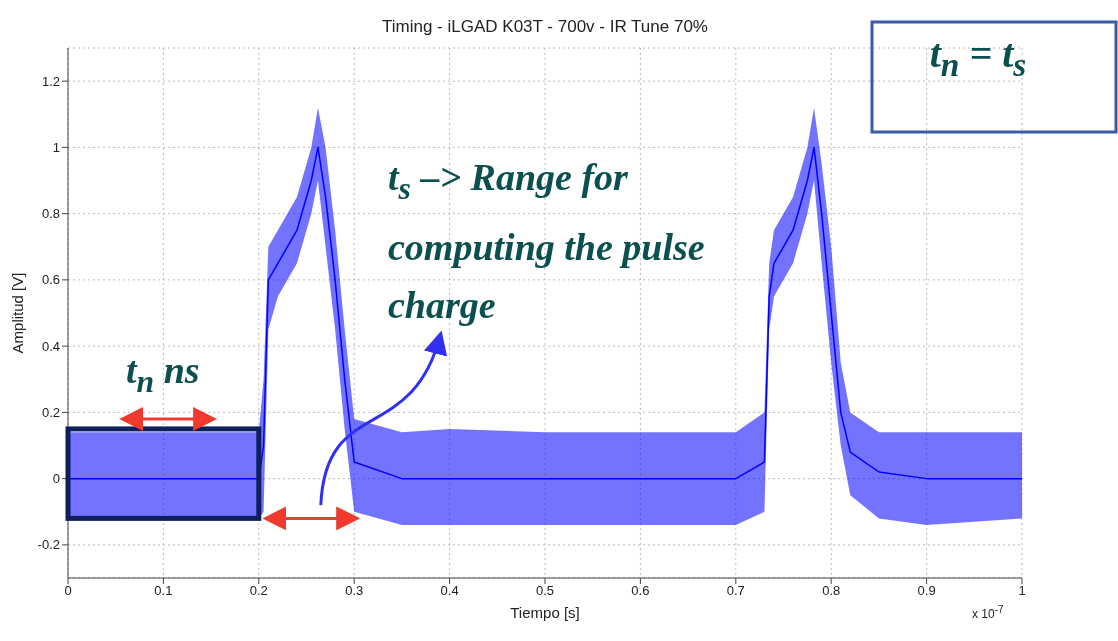  What do you see at coordinates (56, 479) in the screenshot?
I see `y-tick-label: 0` at bounding box center [56, 479].